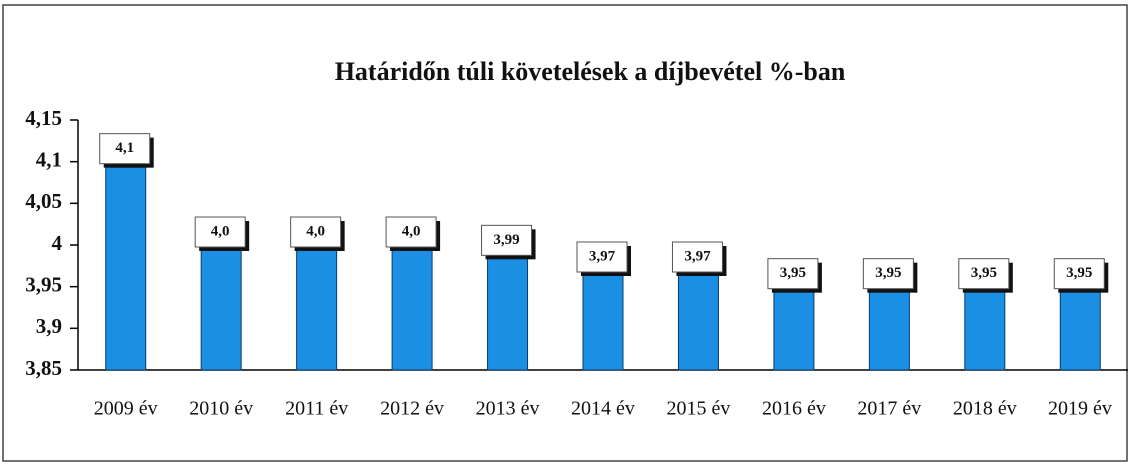 This screenshot has height=464, width=1130. What do you see at coordinates (316, 409) in the screenshot?
I see `x-tick-label: 2011 év` at bounding box center [316, 409].